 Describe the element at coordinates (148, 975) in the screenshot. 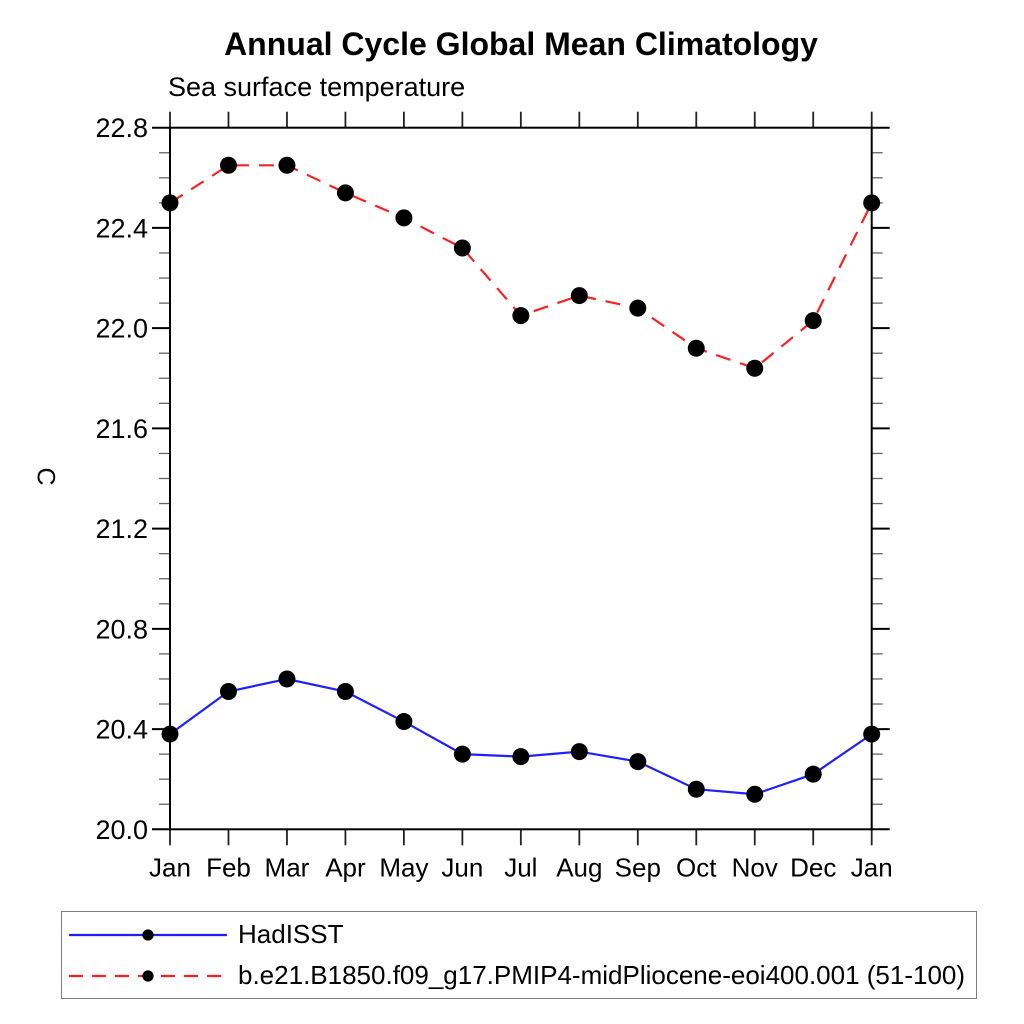

I see `legend-sample-line-dashed` at that location.